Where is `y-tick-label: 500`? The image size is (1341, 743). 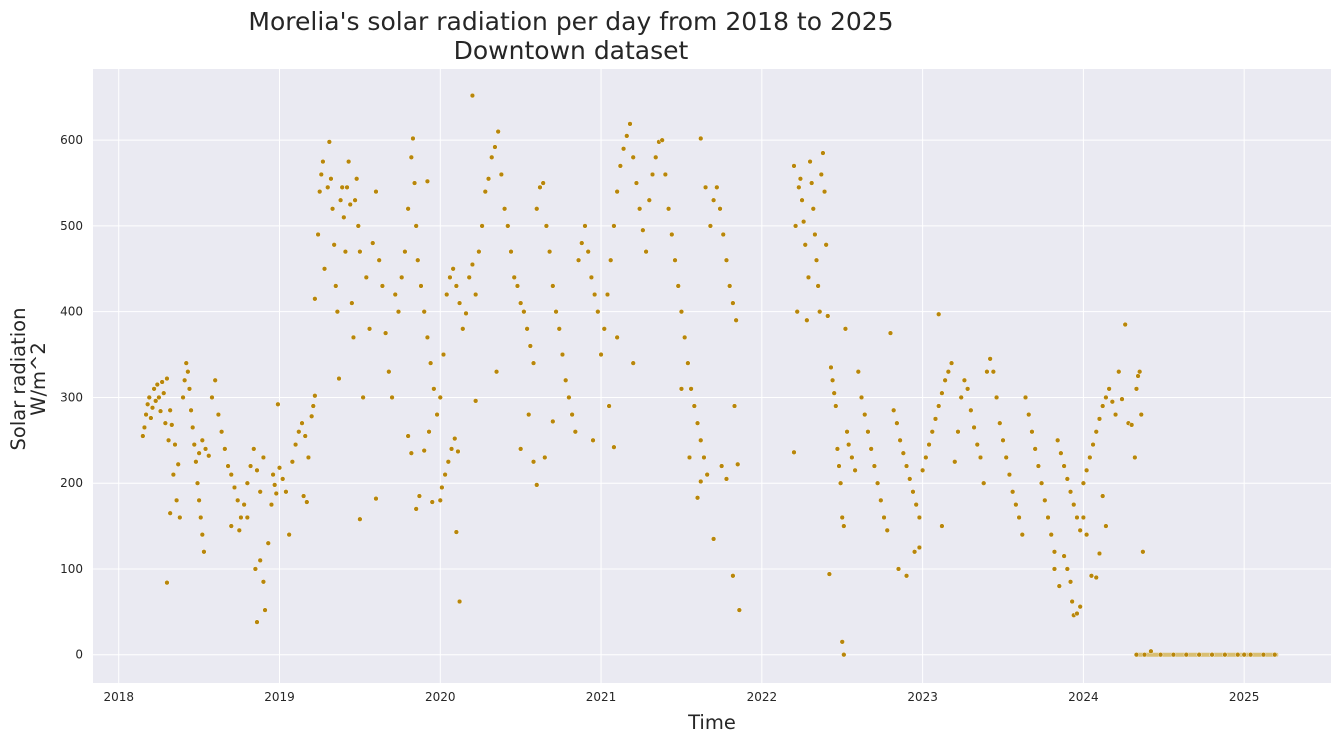 y-tick-label: 500 is located at coordinates (71, 226).